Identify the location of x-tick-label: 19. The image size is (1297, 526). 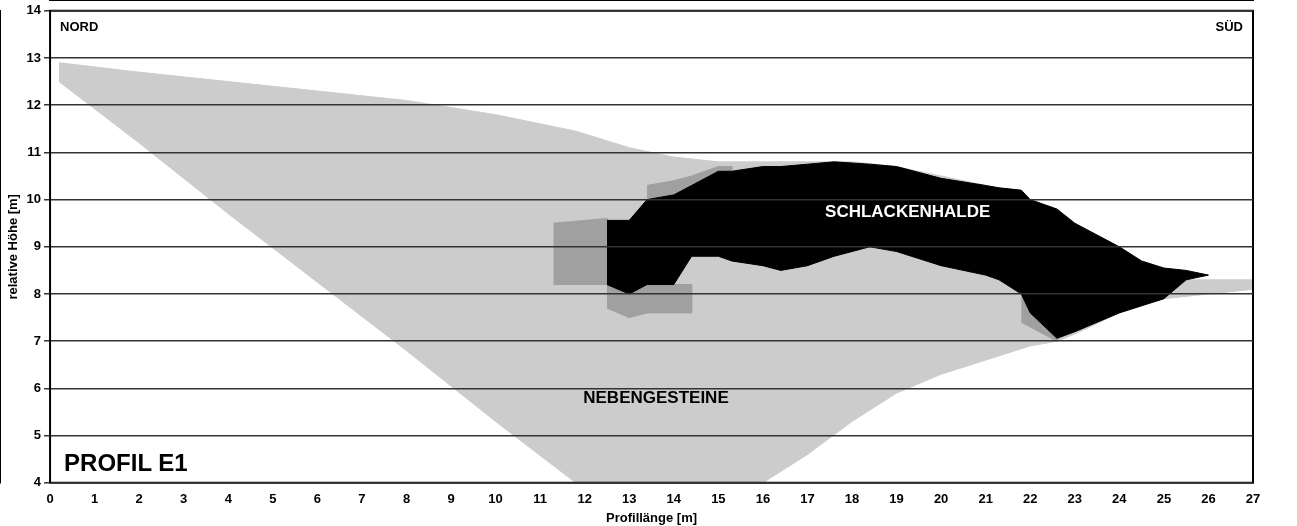
(896, 499).